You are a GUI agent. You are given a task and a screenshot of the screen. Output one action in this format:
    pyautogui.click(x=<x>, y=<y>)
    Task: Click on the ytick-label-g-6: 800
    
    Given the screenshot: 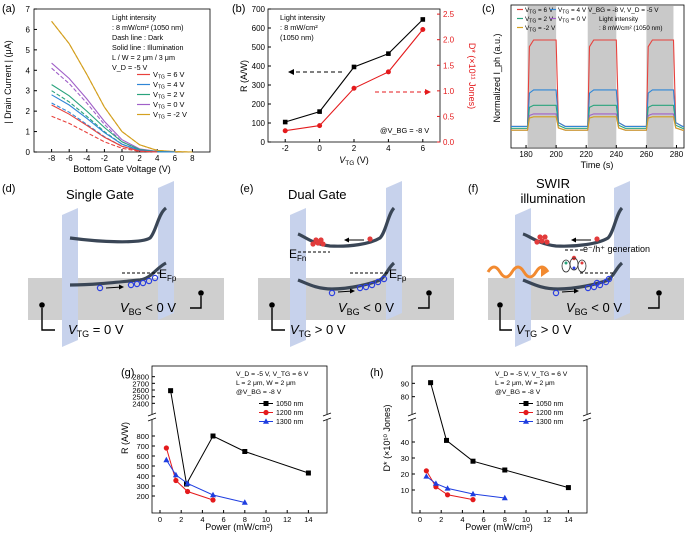 What is the action you would take?
    pyautogui.click(x=142, y=436)
    